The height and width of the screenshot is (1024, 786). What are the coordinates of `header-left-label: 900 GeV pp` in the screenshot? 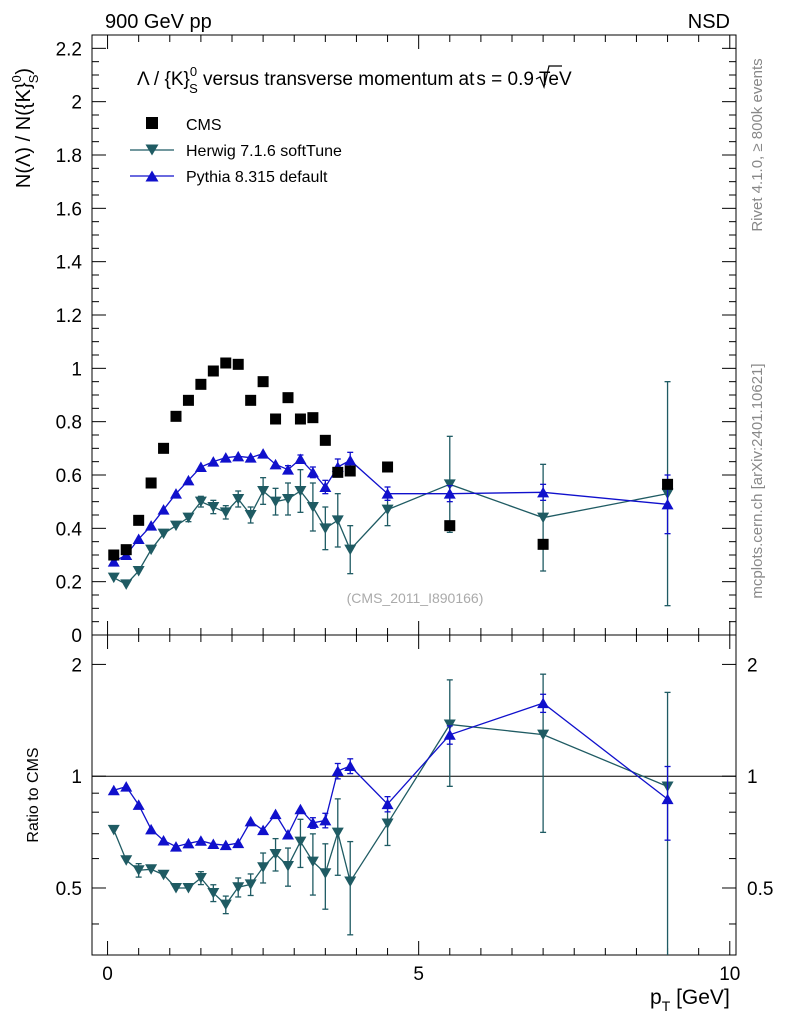 It's located at (158, 22).